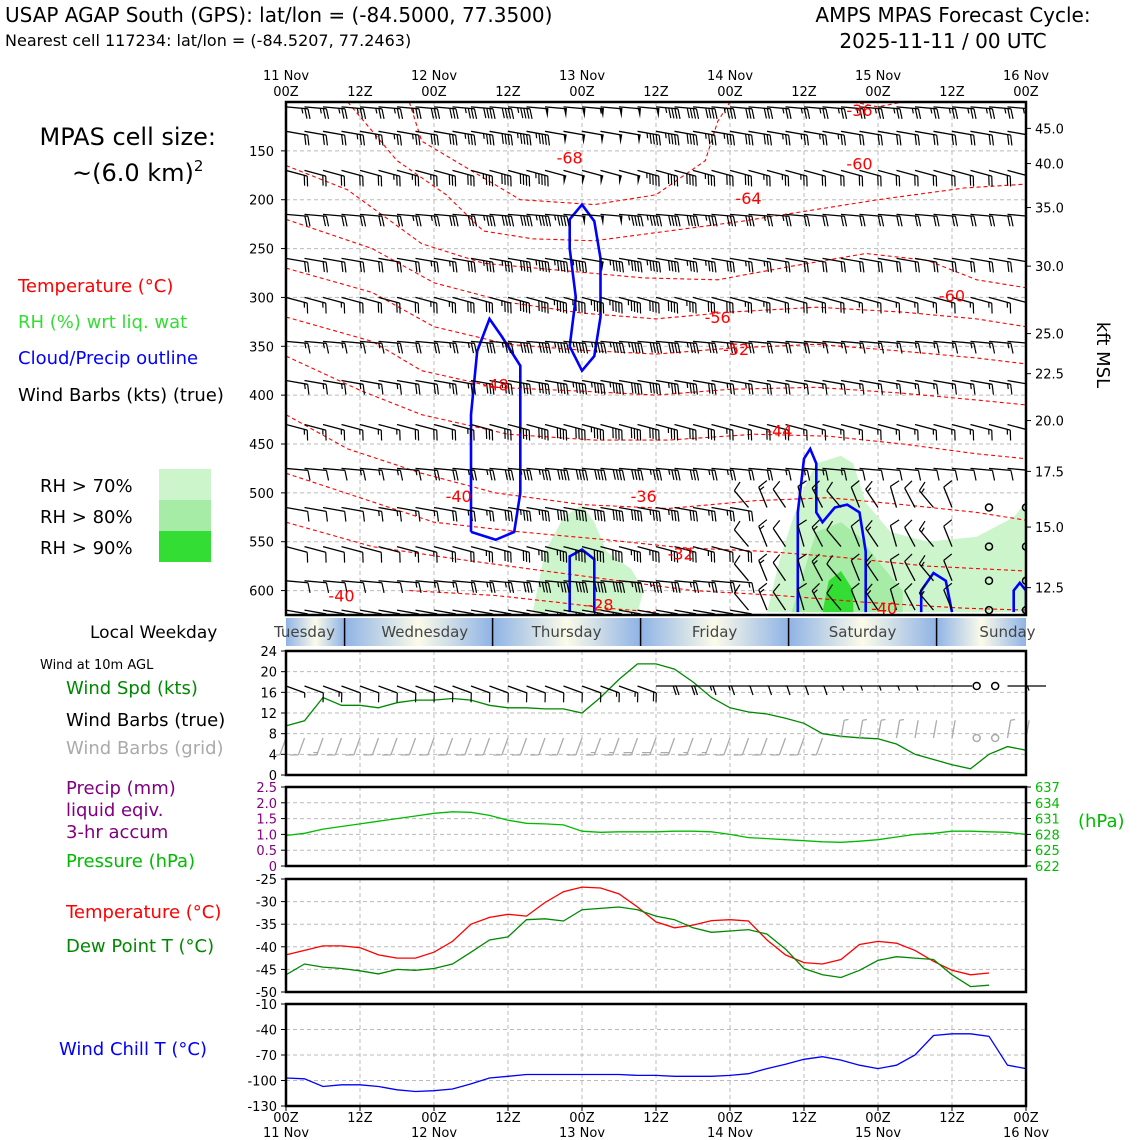 The width and height of the screenshot is (1140, 1140). I want to click on top-time-tick-label: 12Z, so click(508, 92).